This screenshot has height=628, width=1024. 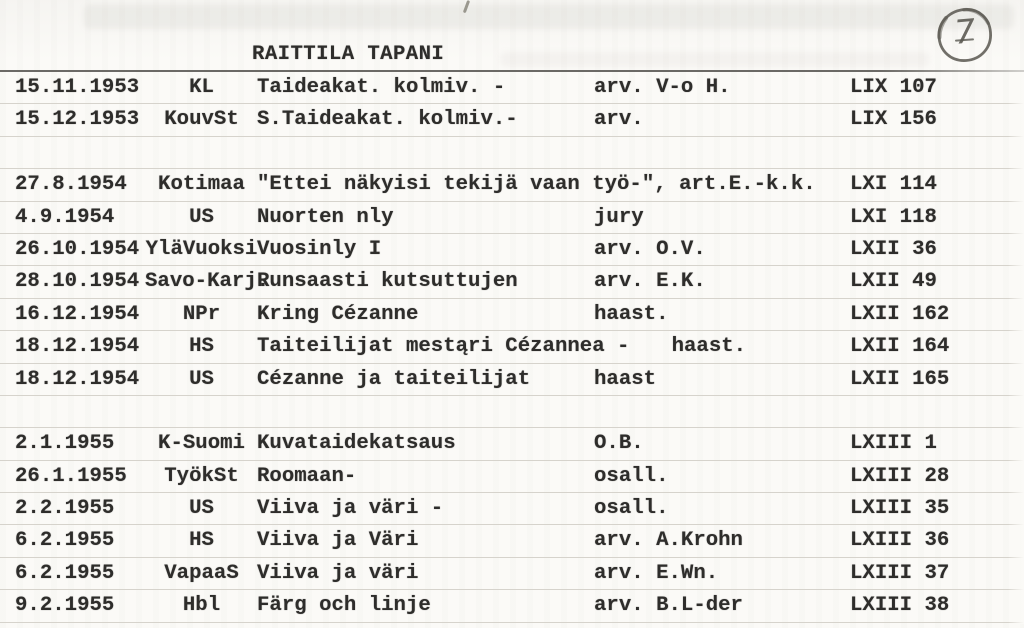 I want to click on entry-annotation: arv., so click(x=619, y=120).